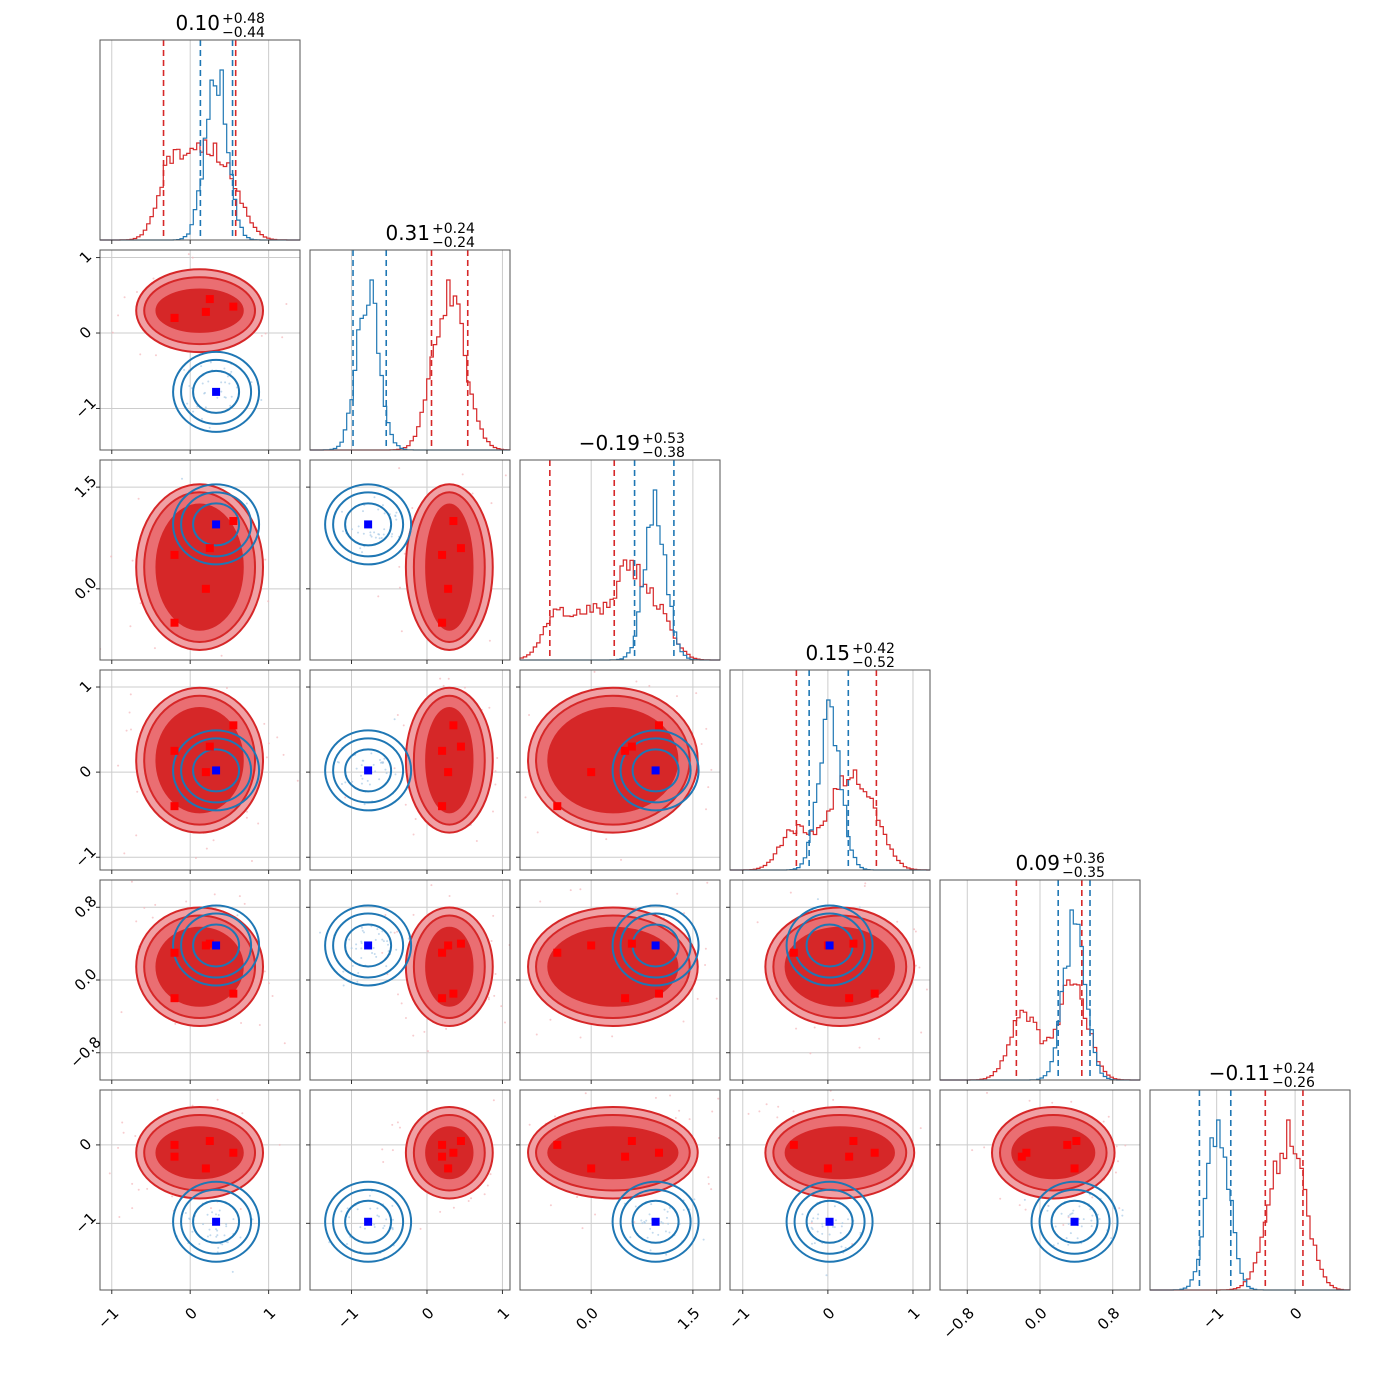 This screenshot has width=1390, height=1390. I want to click on blue-contour-inner, so click(368, 1221).